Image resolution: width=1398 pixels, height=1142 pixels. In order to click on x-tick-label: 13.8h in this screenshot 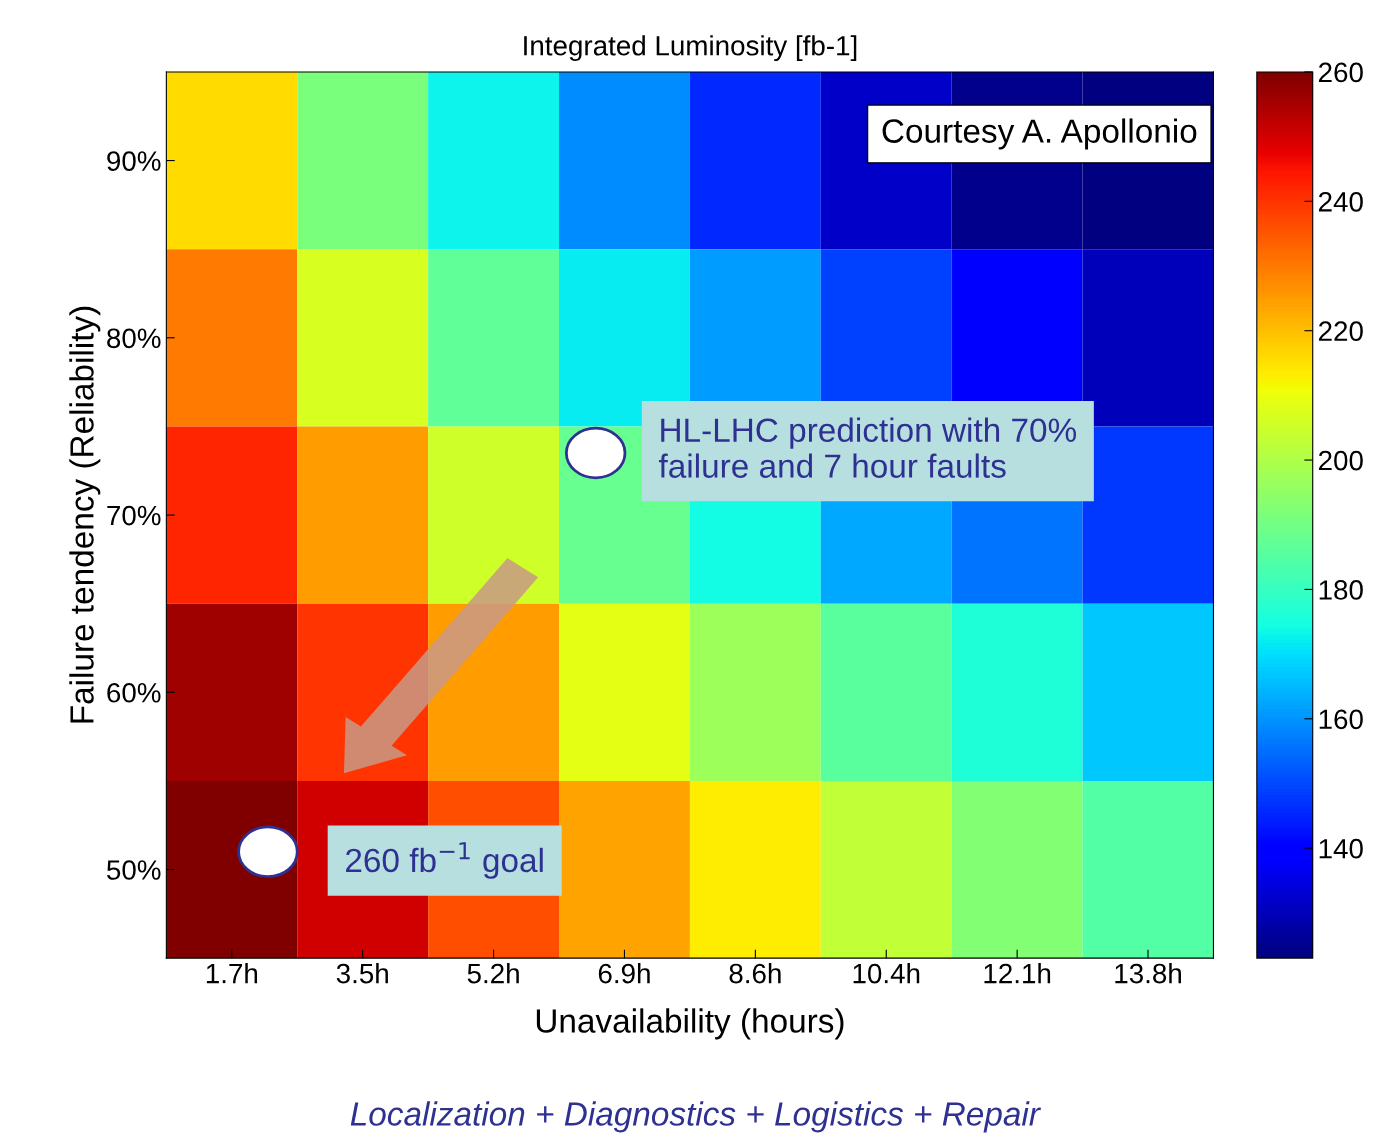, I will do `click(1148, 973)`.